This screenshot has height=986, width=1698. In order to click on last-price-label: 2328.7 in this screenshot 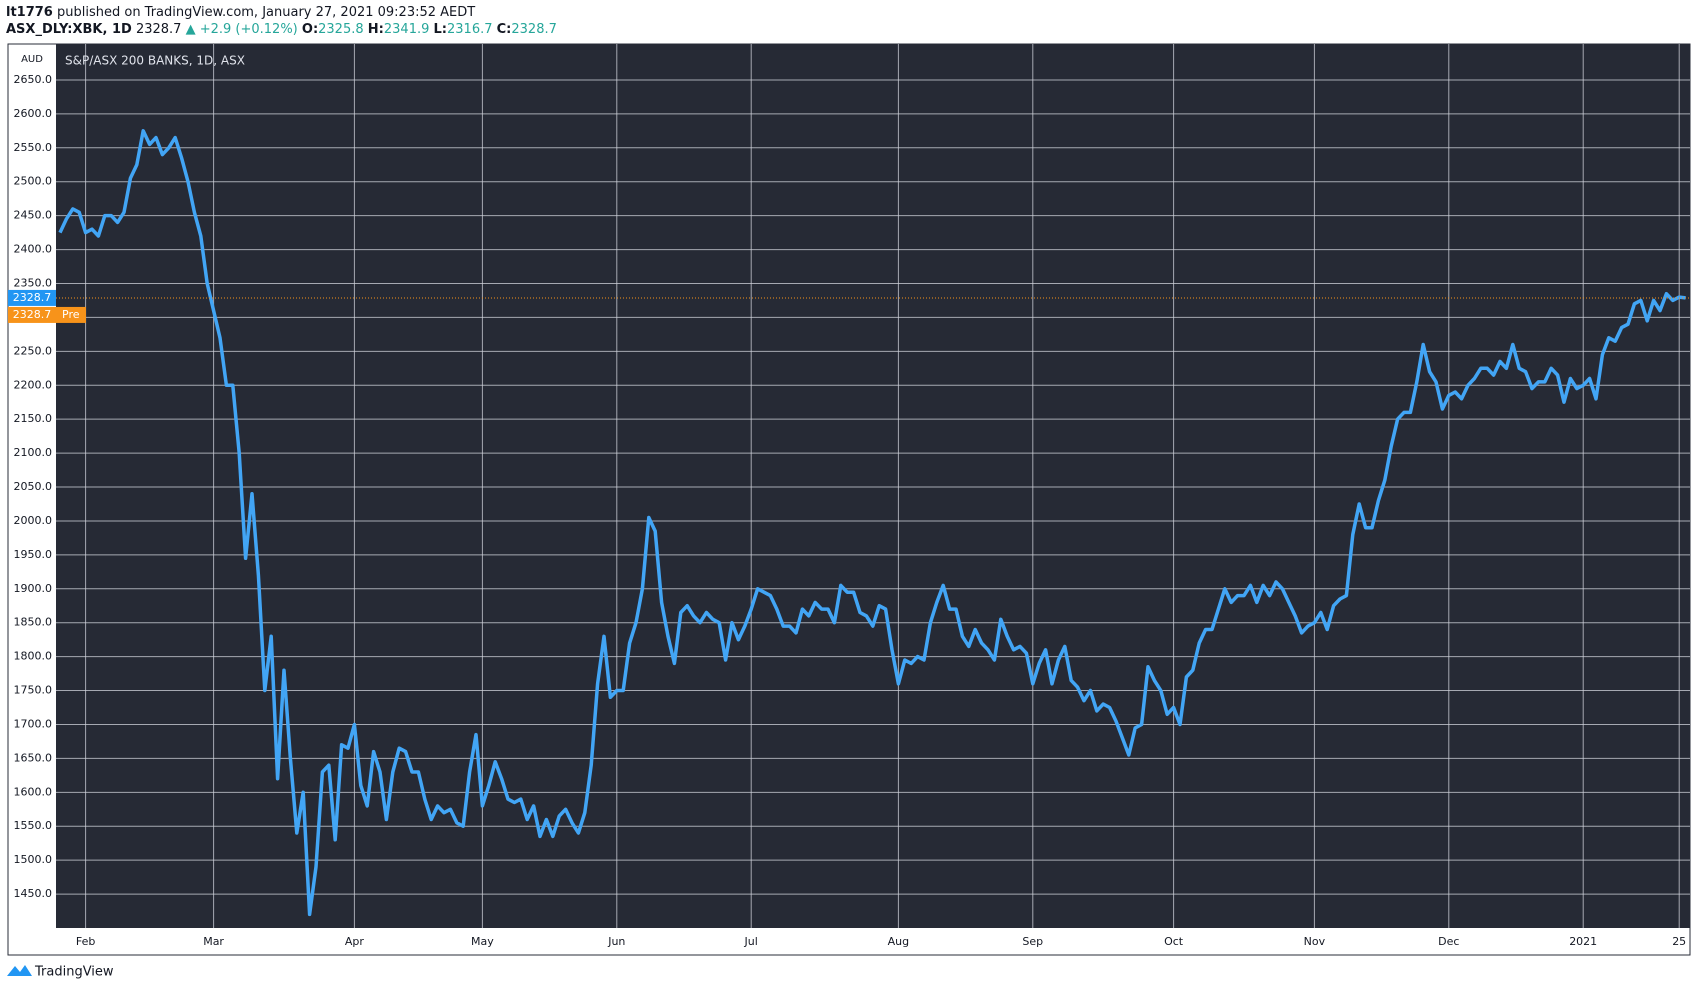, I will do `click(32, 297)`.